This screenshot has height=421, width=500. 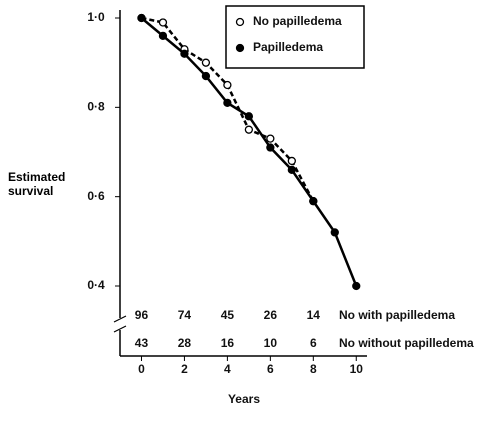 I want to click on axis-break, so click(x=120, y=324).